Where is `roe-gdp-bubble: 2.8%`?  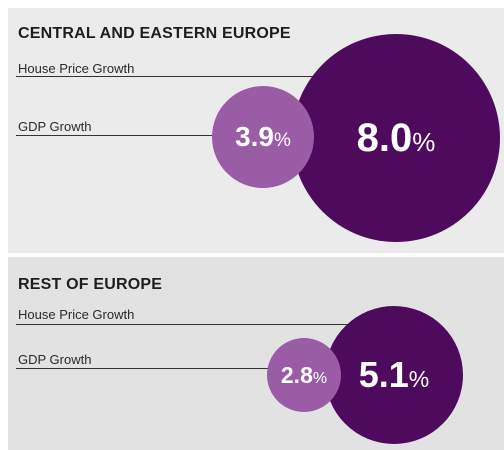
roe-gdp-bubble: 2.8% is located at coordinates (304, 375).